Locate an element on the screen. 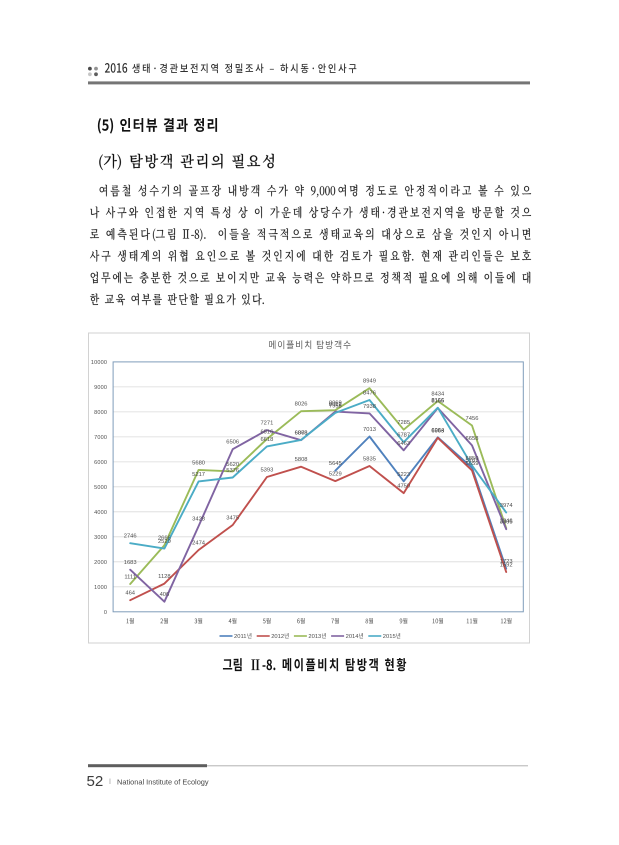  svg-text: 5767 is located at coordinates (472, 461).